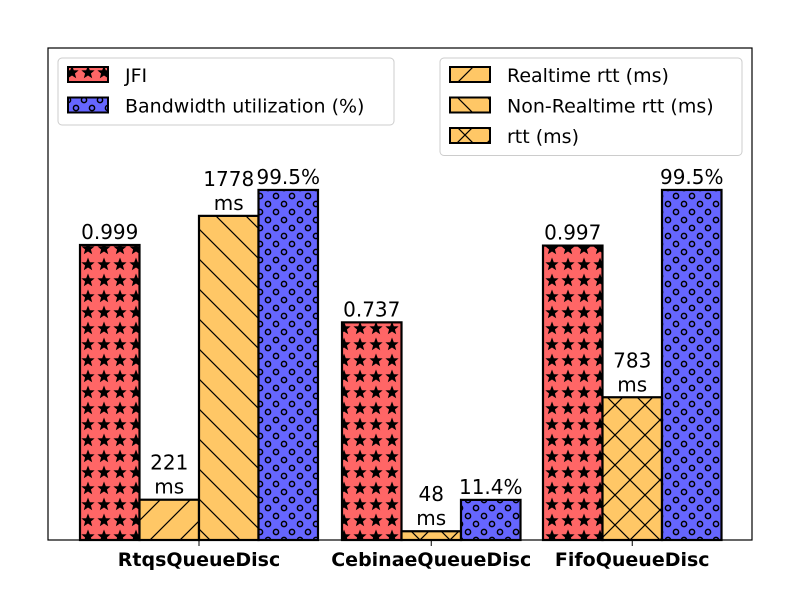 The height and width of the screenshot is (600, 800). I want to click on bar-fifoqueuedisc-bandwidth-utilization, so click(691, 365).